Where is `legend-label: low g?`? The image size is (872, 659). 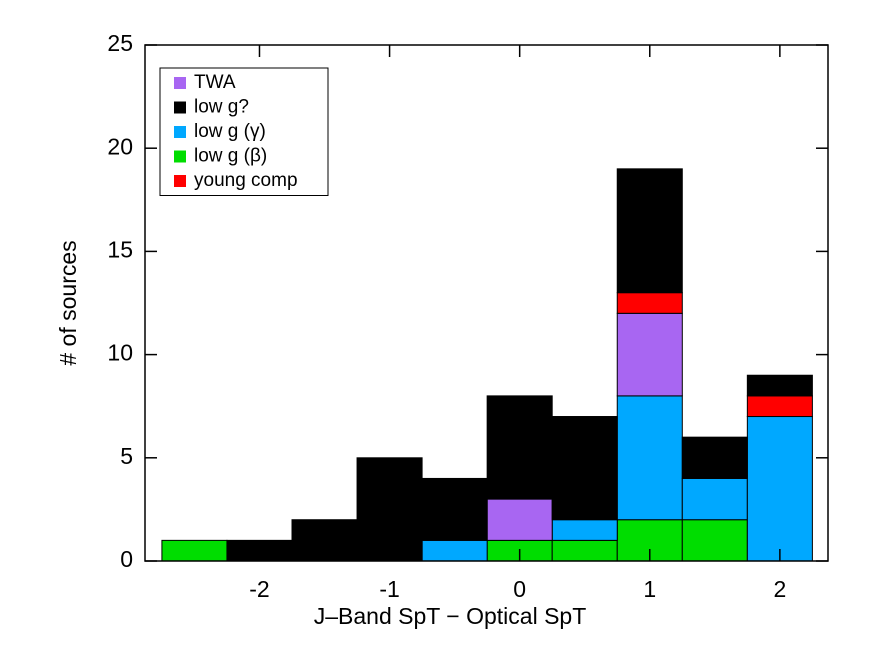
legend-label: low g? is located at coordinates (221, 107).